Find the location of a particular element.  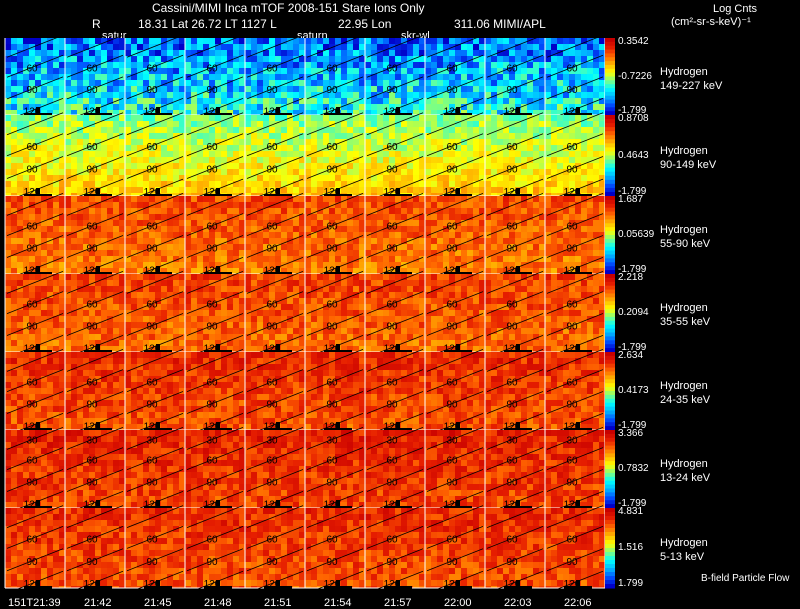

colorbar-max-value: 4.831 is located at coordinates (631, 511).